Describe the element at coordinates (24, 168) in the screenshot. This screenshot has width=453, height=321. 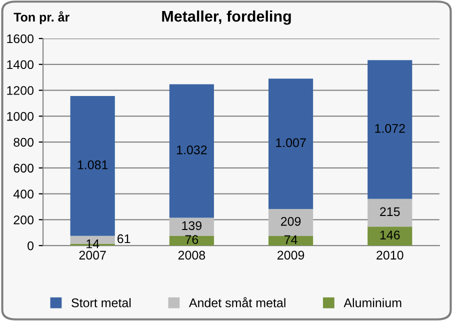
I see `y-tick-label: 600` at that location.